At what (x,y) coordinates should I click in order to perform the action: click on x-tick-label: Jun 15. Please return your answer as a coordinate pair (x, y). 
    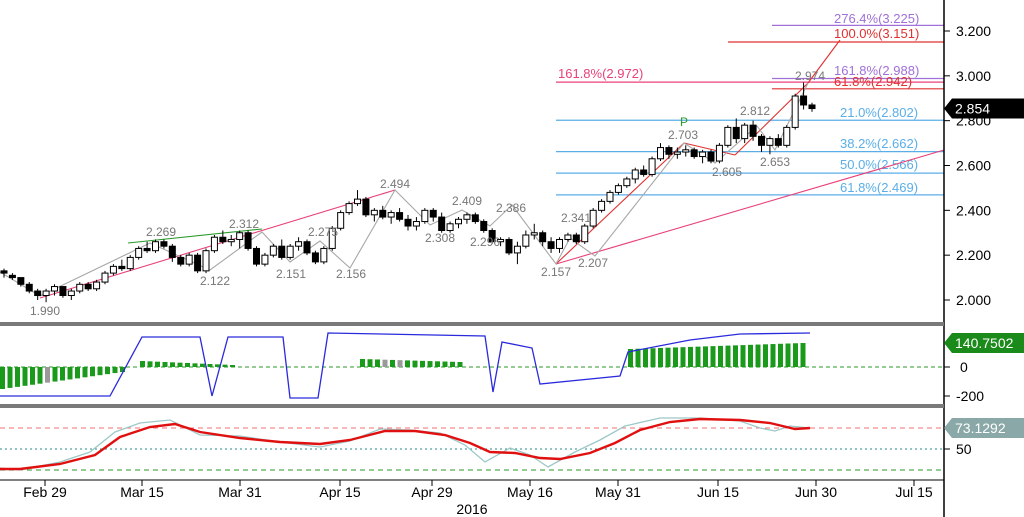
    Looking at the image, I should click on (718, 492).